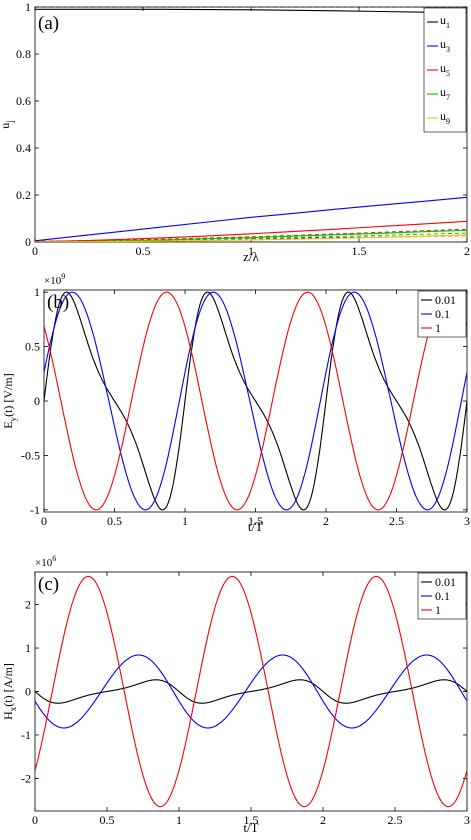  What do you see at coordinates (32, 347) in the screenshot?
I see `y-tick-label: 0.5` at bounding box center [32, 347].